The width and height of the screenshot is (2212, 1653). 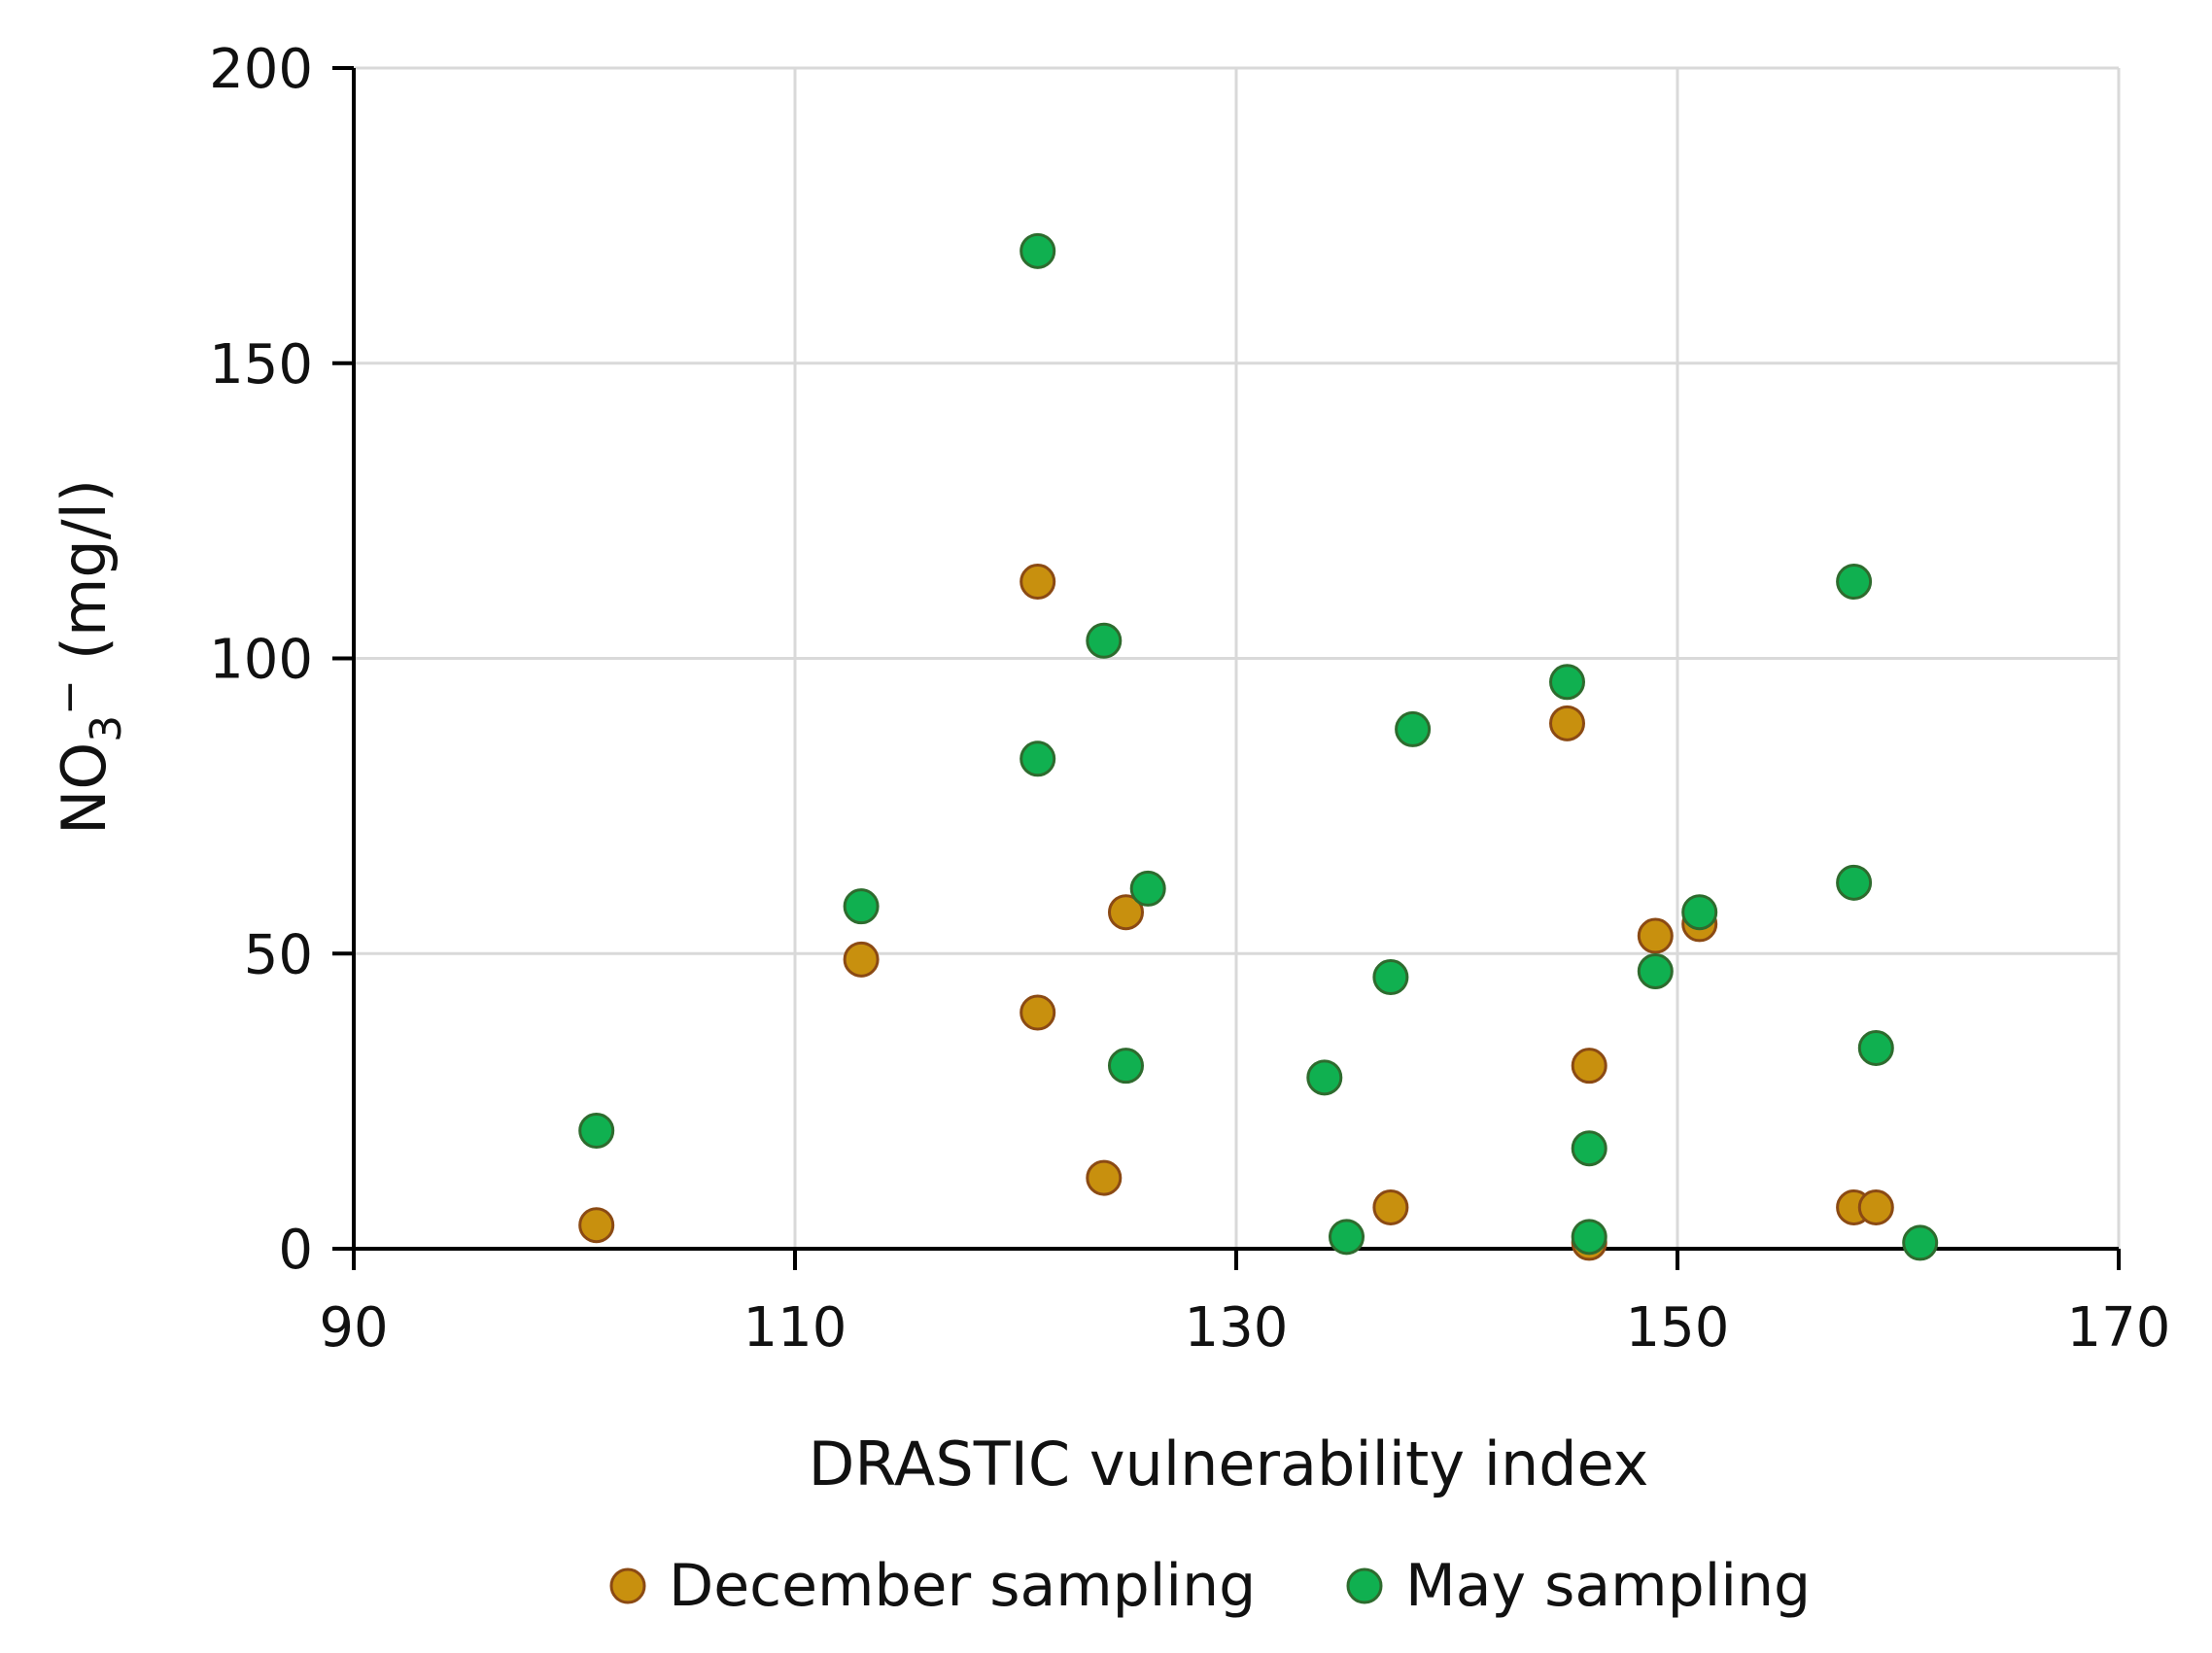 I want to click on x-tick-label-130: 130, so click(x=1237, y=1328).